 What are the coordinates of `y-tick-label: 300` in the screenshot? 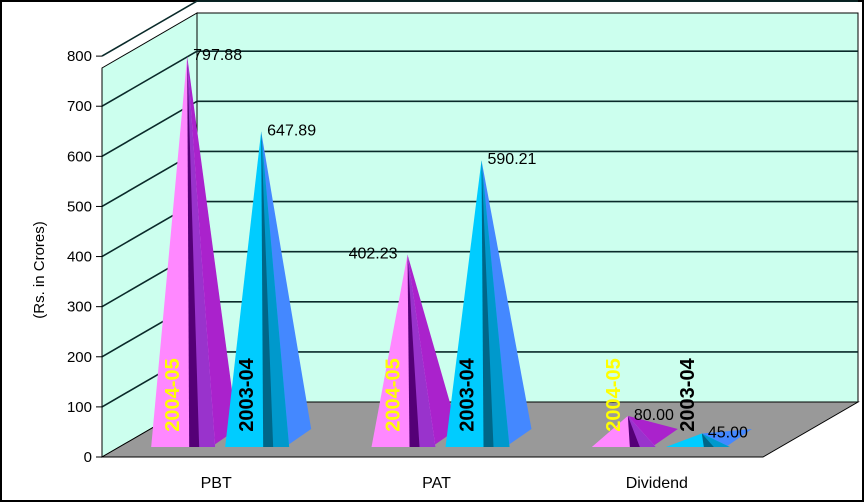 It's located at (79, 307).